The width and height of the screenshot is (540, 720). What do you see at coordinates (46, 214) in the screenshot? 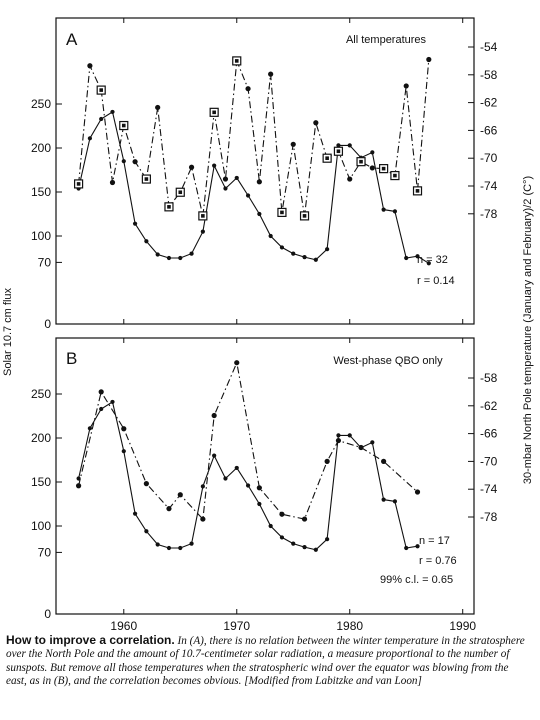
I see `panel-a-left-axis: 0 70 100 150 200 250` at bounding box center [46, 214].